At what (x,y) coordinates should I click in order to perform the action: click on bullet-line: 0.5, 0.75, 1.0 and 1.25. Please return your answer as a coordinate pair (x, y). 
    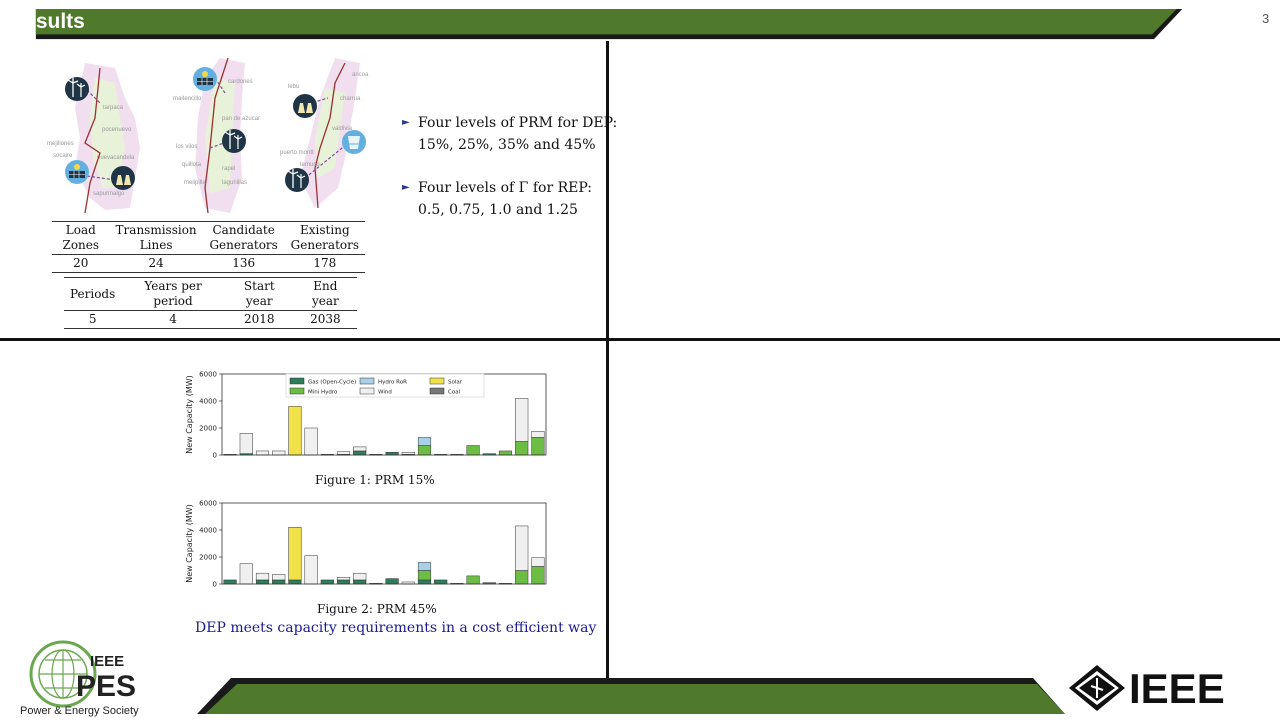
    Looking at the image, I should click on (498, 210).